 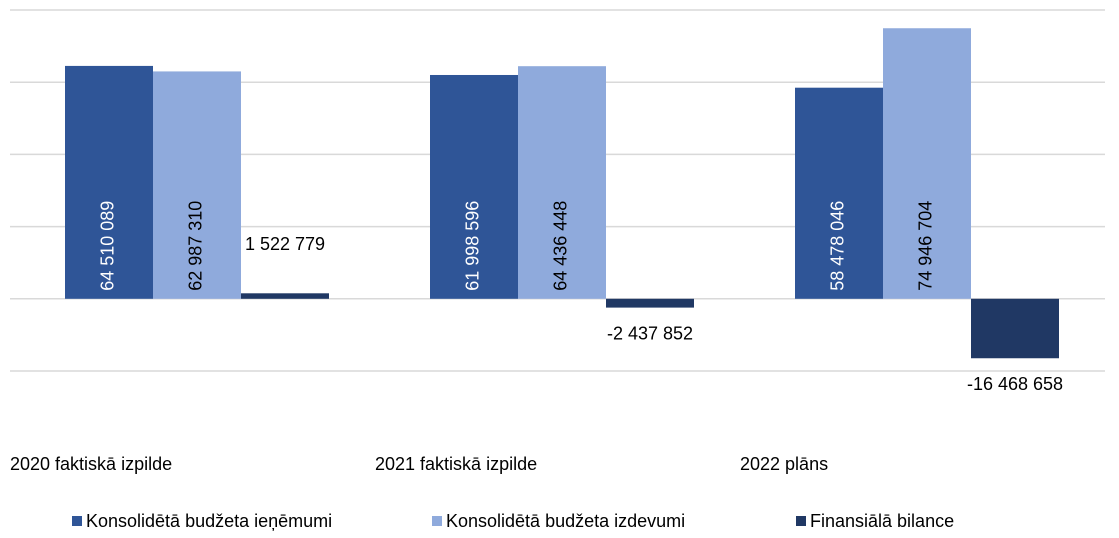 I want to click on x-tick-label: 2020 faktiskā izpilde, so click(x=91, y=464).